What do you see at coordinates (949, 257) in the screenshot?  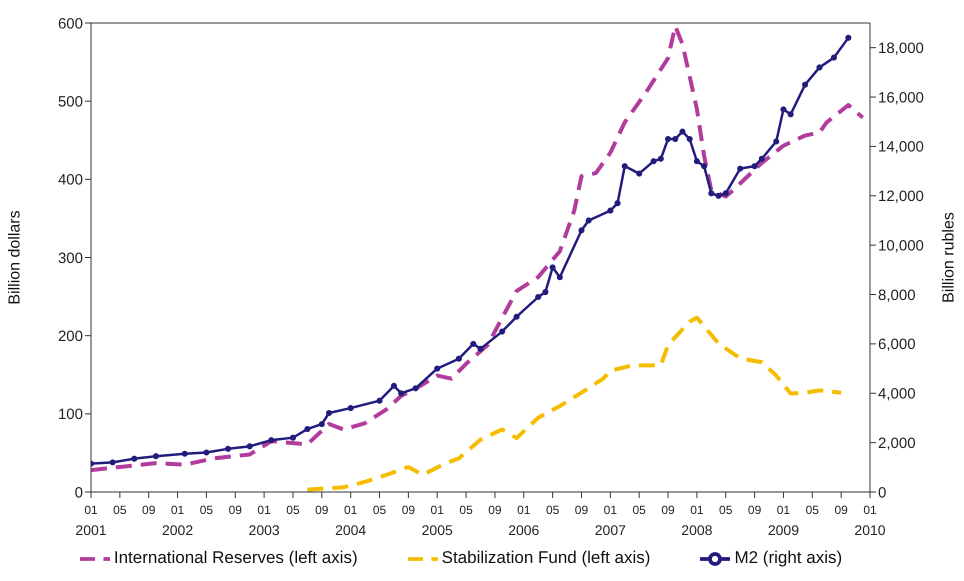 I see `y2-axis-title: Billion rubles` at bounding box center [949, 257].